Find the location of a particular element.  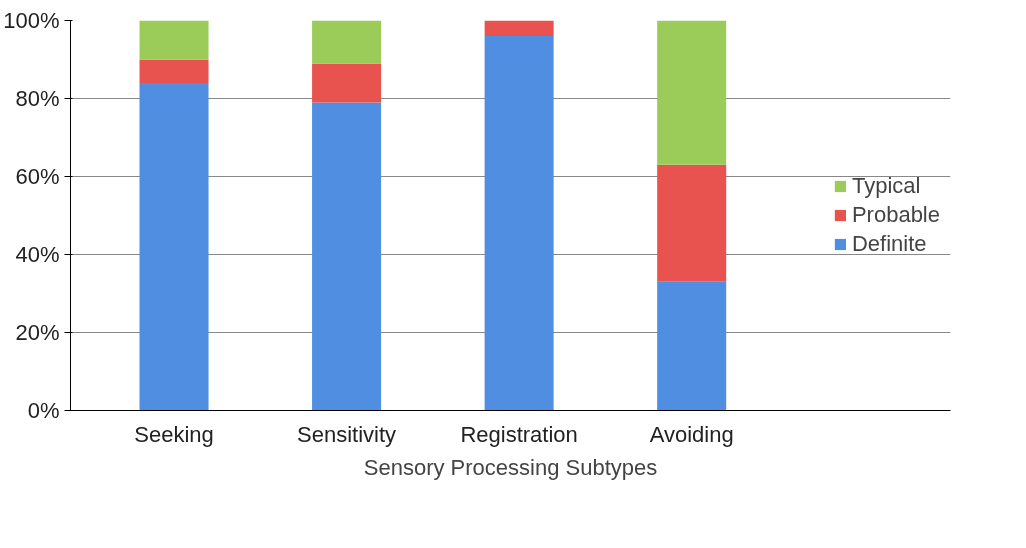

x-axis-title: Sensory Processing Subtypes is located at coordinates (510, 467).